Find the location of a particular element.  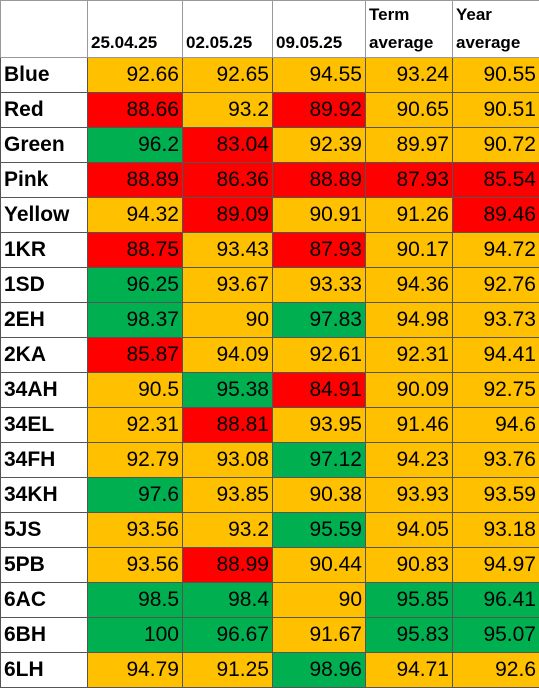

row-label: 5JS is located at coordinates (44, 530).